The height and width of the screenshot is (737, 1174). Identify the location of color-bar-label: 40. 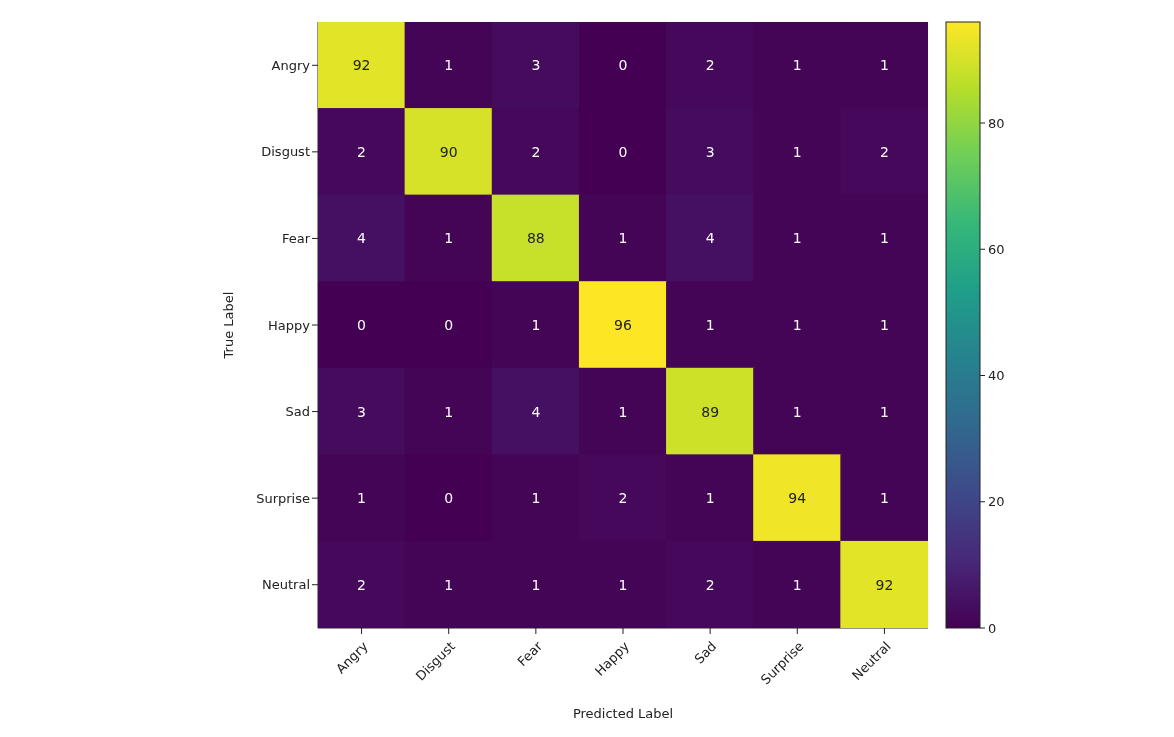
(996, 375).